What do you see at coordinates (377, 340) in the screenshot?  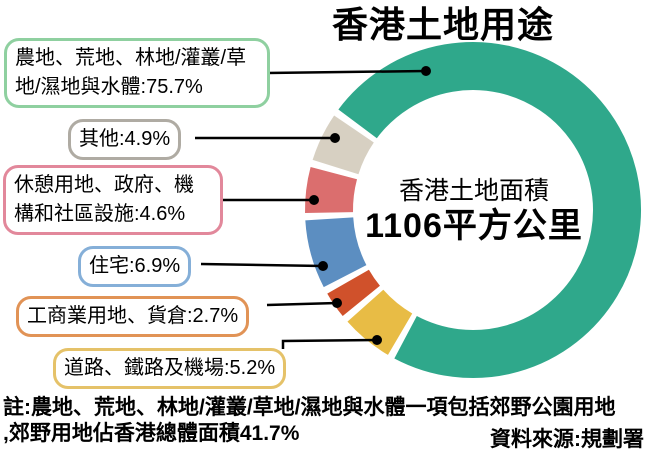 I see `callout-dot-roads` at bounding box center [377, 340].